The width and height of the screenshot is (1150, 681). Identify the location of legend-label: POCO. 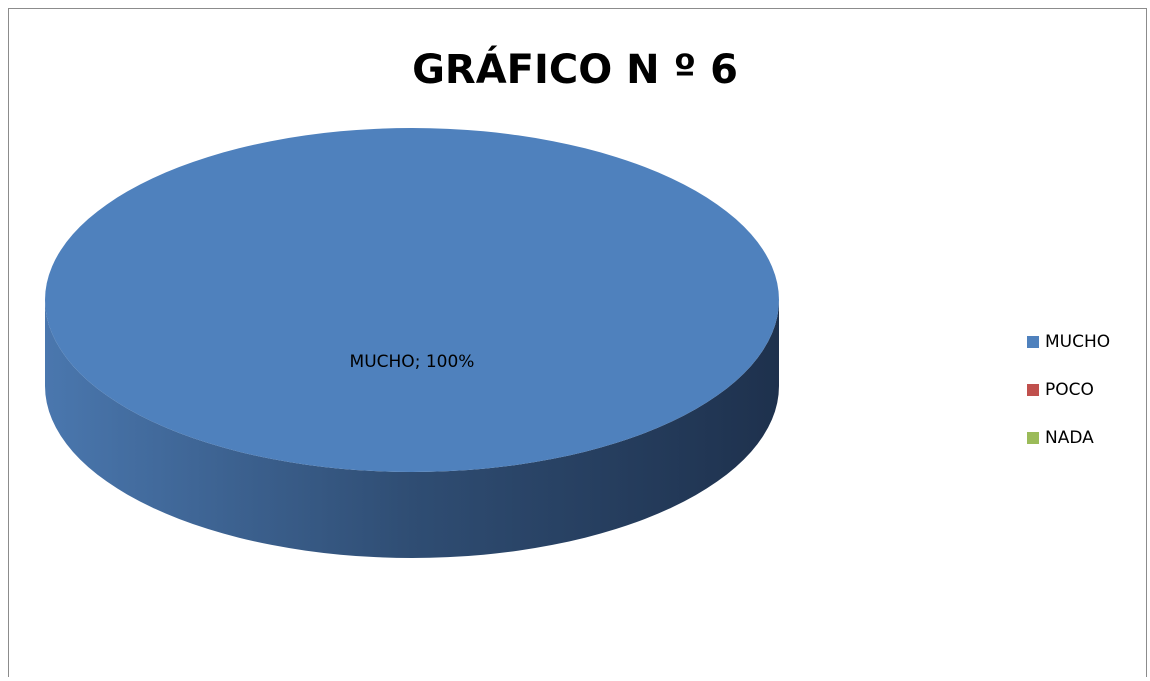
(1069, 390).